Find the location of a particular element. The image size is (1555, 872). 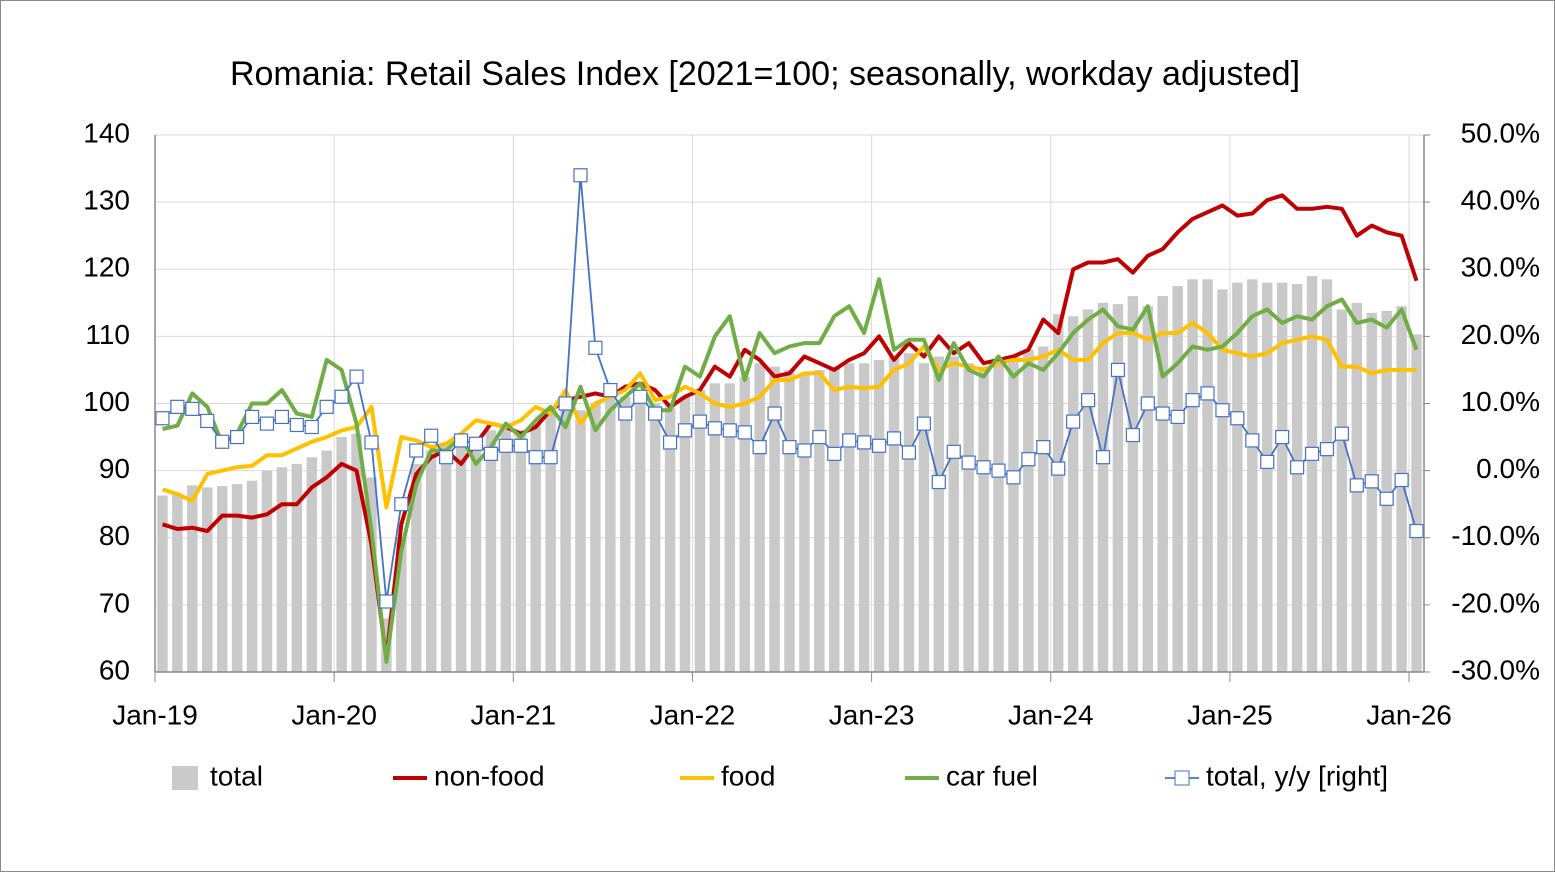

y2-tick-label: 20.0% is located at coordinates (1500, 334).